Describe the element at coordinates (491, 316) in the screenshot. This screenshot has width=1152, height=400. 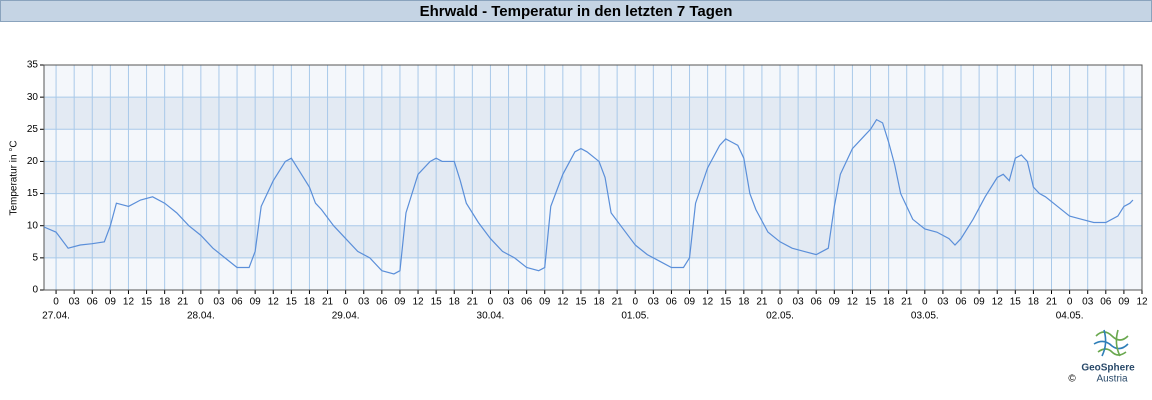
I see `day-label: 30.04.` at that location.